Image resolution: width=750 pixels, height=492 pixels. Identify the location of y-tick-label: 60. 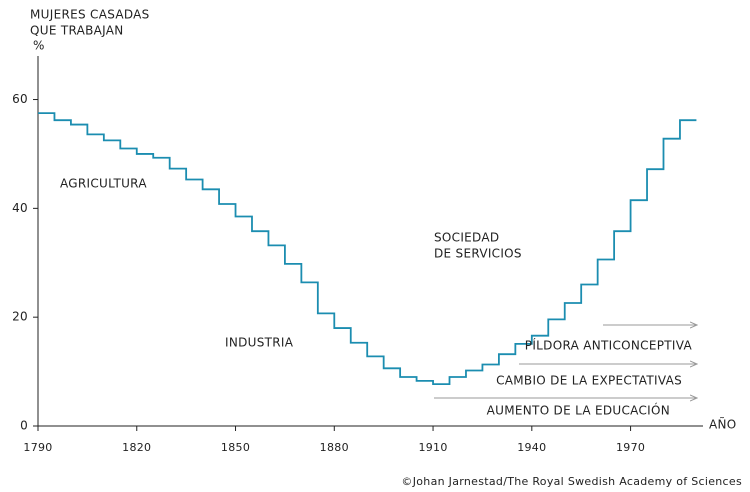
(20, 99).